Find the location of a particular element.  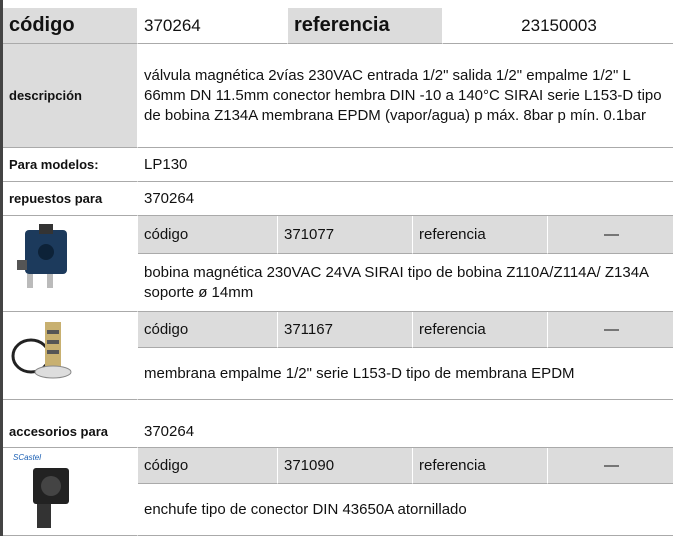

code-label: código is located at coordinates (70, 26).